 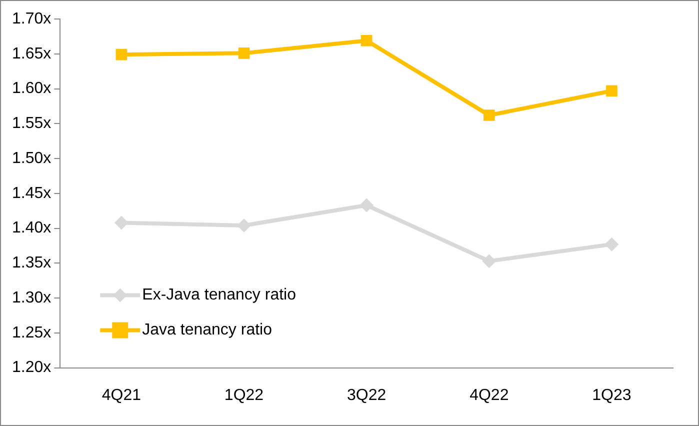 I want to click on y-tick-label: 1.35x, so click(x=32, y=263).